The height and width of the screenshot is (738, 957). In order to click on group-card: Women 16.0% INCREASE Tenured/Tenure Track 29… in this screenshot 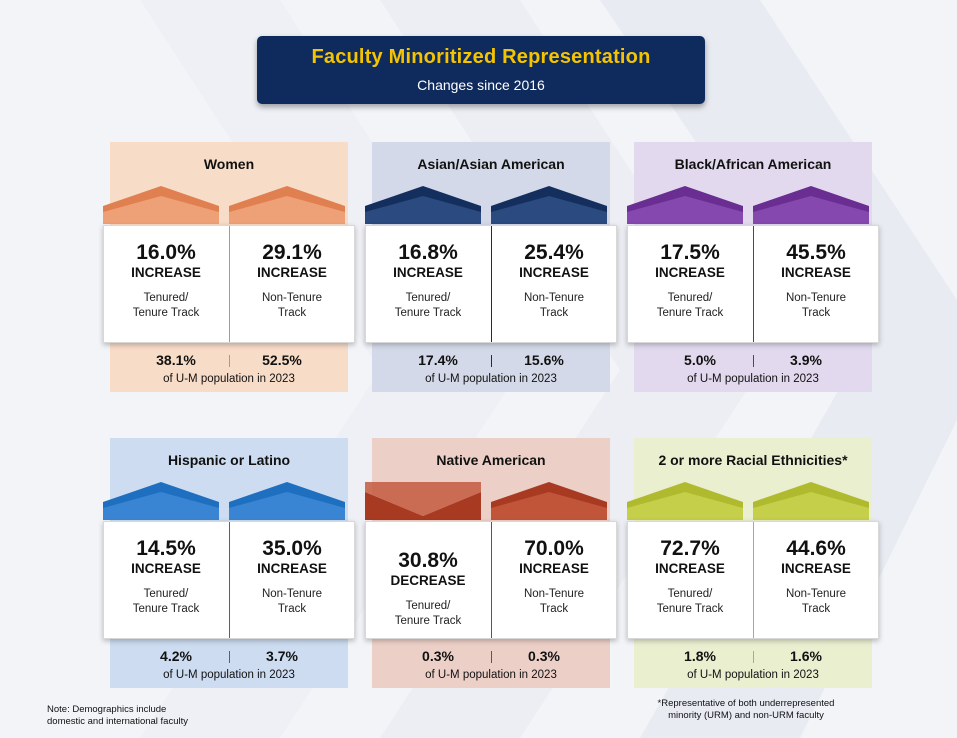, I will do `click(229, 267)`.